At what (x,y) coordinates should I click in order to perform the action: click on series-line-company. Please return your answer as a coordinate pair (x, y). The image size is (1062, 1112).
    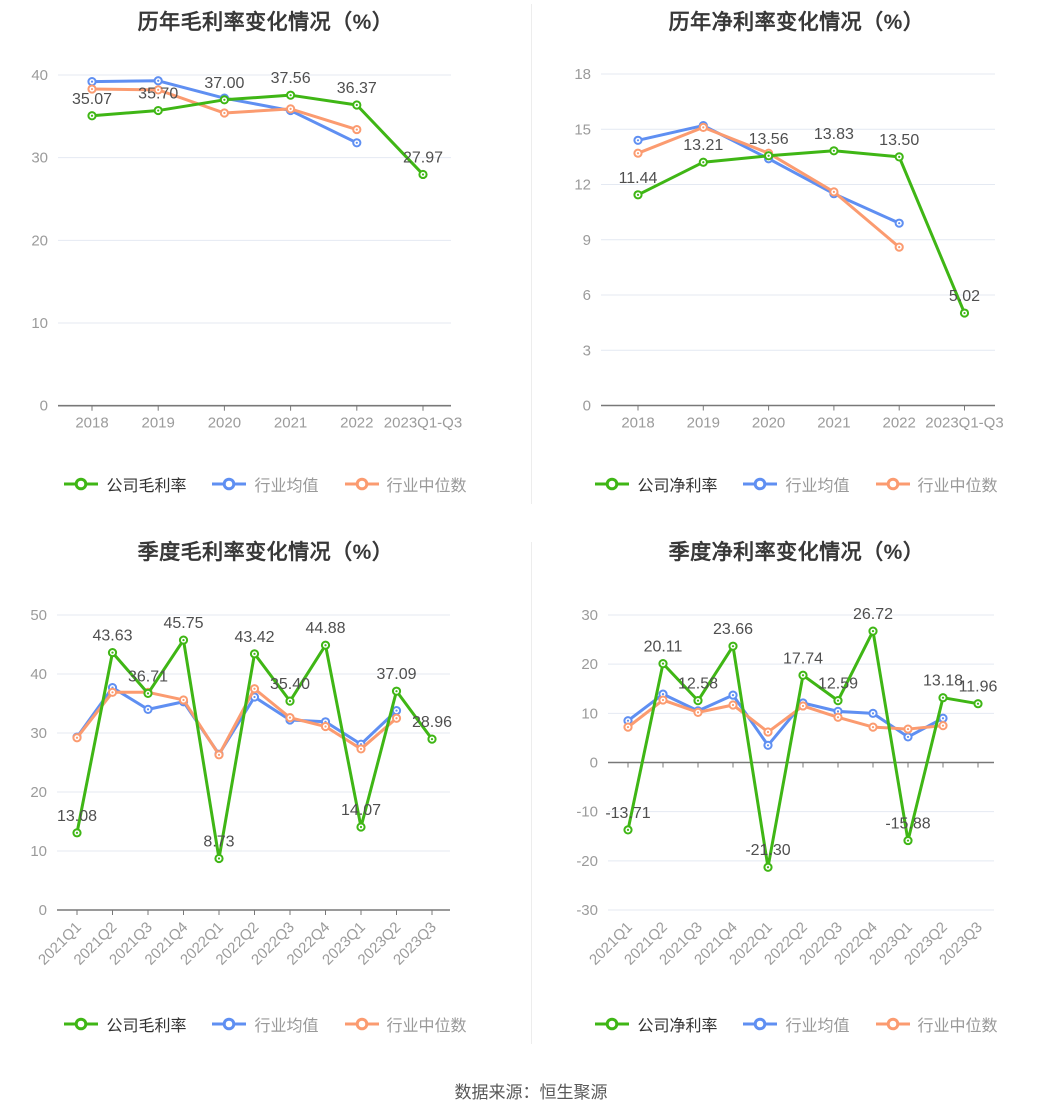
    Looking at the image, I should click on (801, 232).